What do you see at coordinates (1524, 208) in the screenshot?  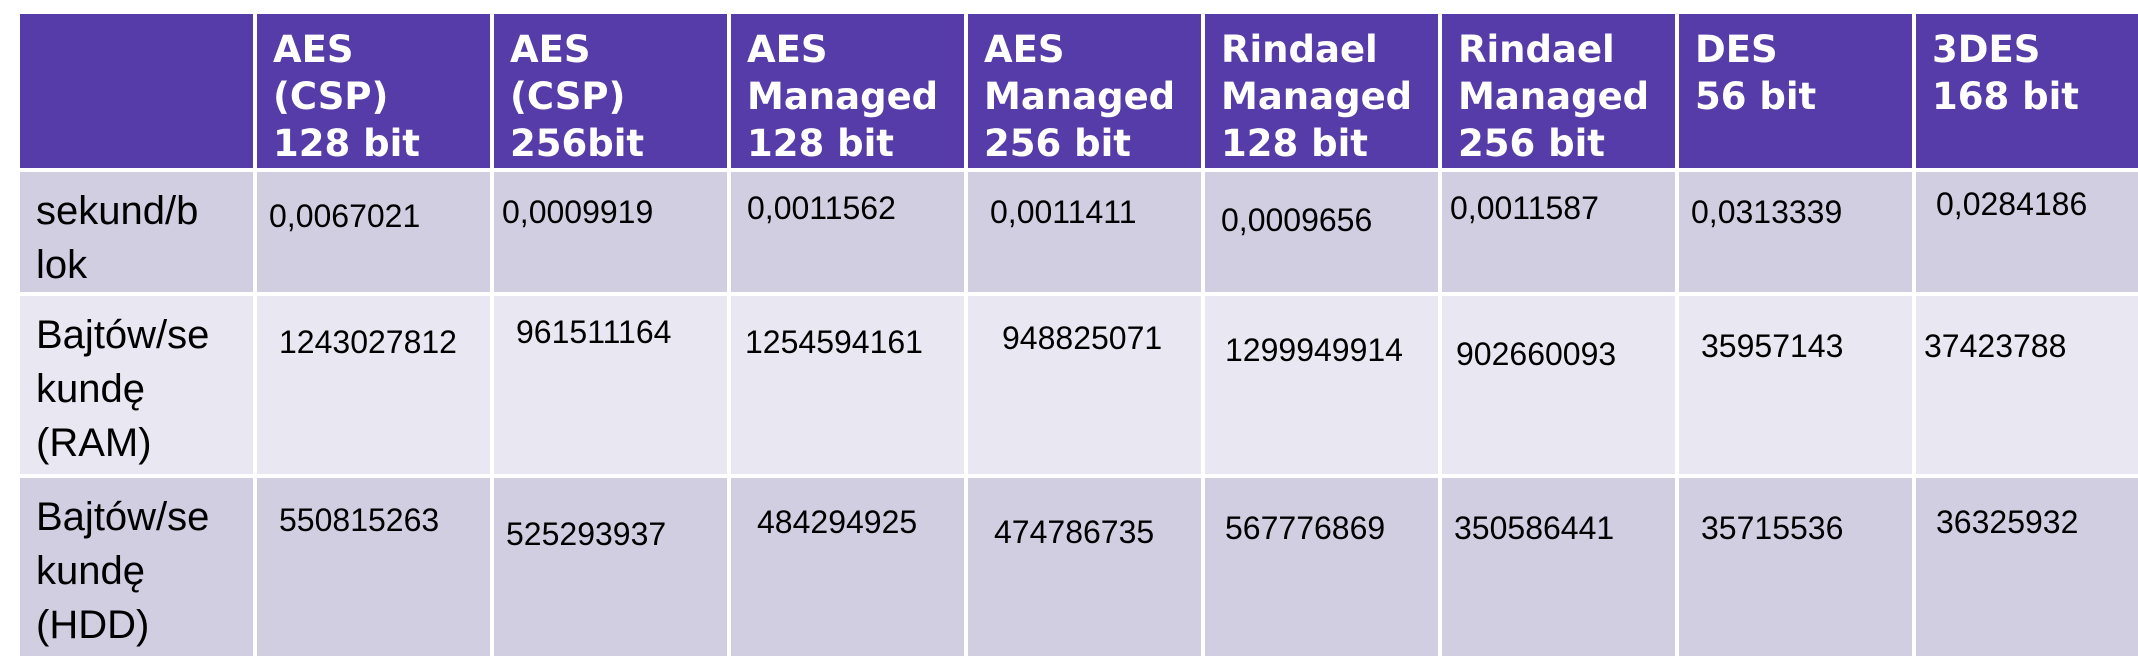 I see `cell-value: 0,0011587` at bounding box center [1524, 208].